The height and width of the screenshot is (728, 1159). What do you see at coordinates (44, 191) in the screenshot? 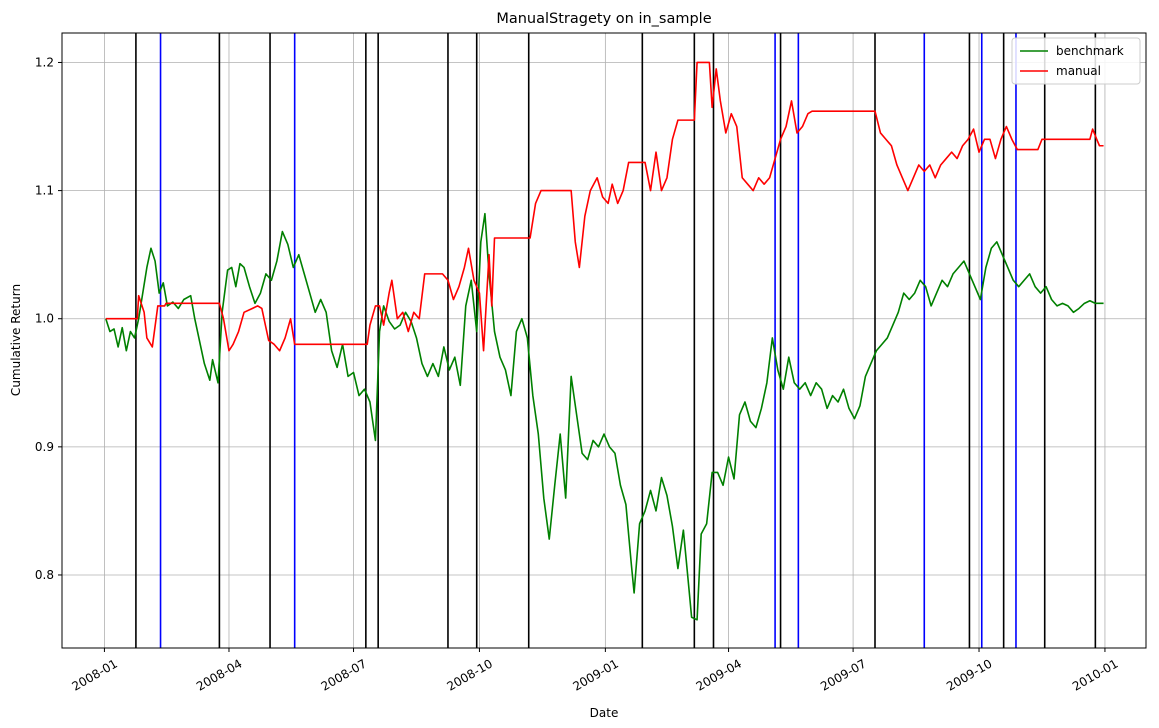
I see `y-tick-label: 1.1` at bounding box center [44, 191].